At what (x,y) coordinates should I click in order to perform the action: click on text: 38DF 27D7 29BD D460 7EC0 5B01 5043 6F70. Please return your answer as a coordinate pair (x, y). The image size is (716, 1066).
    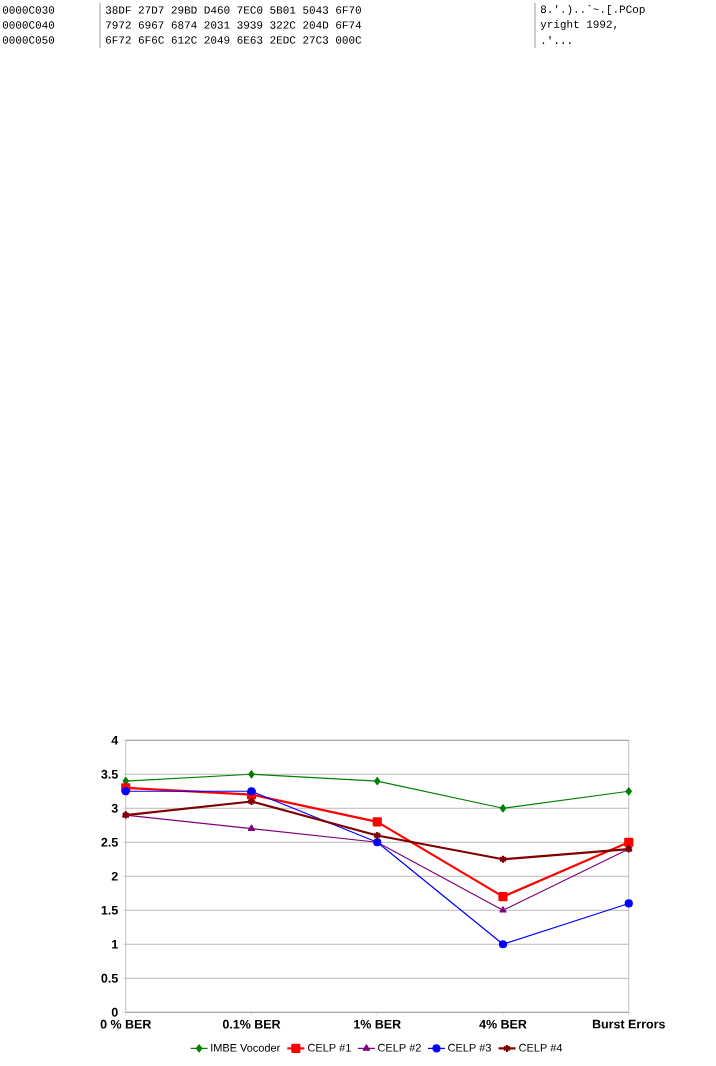
    Looking at the image, I should click on (233, 10).